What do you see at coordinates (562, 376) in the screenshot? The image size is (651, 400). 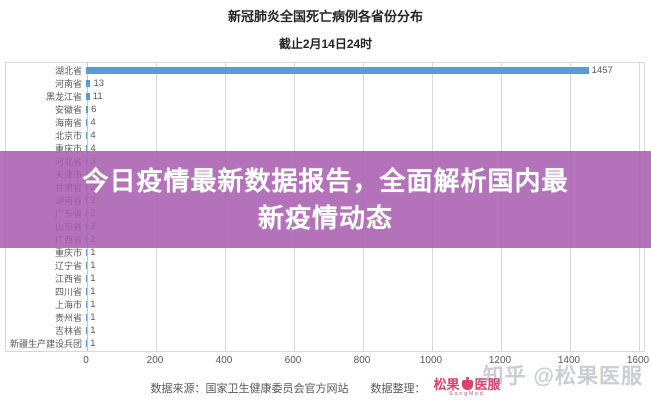 I see `zhihu-watermark: 知乎 @松果医服` at bounding box center [562, 376].